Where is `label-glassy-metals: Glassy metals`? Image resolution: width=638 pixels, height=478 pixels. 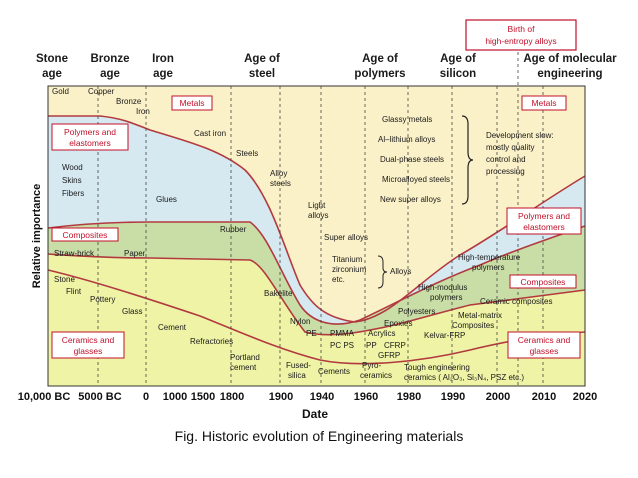
label-glassy-metals: Glassy metals is located at coordinates (407, 119).